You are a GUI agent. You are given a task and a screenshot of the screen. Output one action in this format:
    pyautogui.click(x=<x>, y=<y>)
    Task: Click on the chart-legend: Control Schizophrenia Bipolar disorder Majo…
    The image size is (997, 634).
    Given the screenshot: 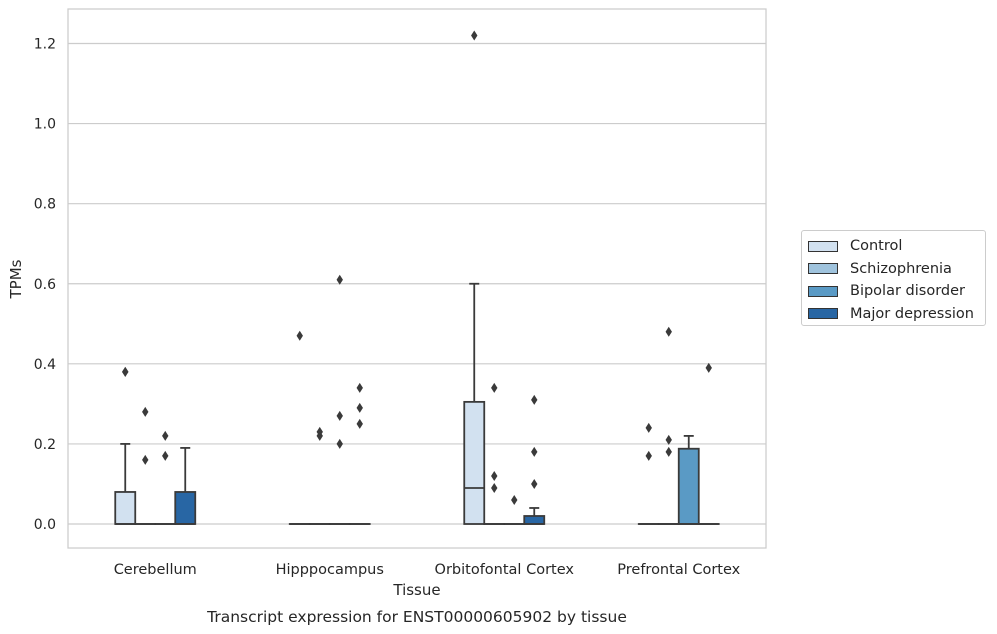 What is the action you would take?
    pyautogui.click(x=893, y=278)
    